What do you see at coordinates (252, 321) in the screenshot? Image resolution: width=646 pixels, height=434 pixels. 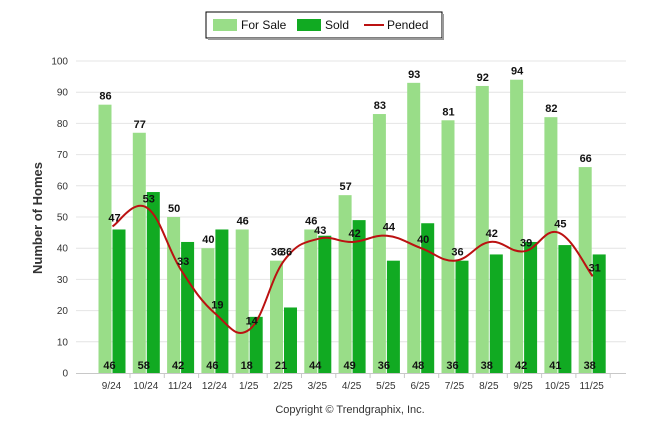 I see `data-label-pended: 14` at bounding box center [252, 321].